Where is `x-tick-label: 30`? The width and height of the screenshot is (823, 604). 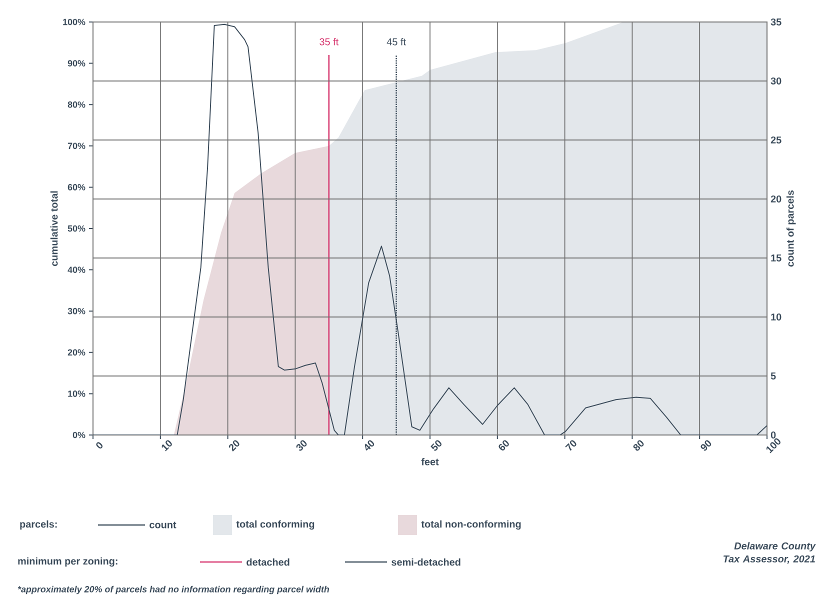
x-tick-label: 30 is located at coordinates (301, 445).